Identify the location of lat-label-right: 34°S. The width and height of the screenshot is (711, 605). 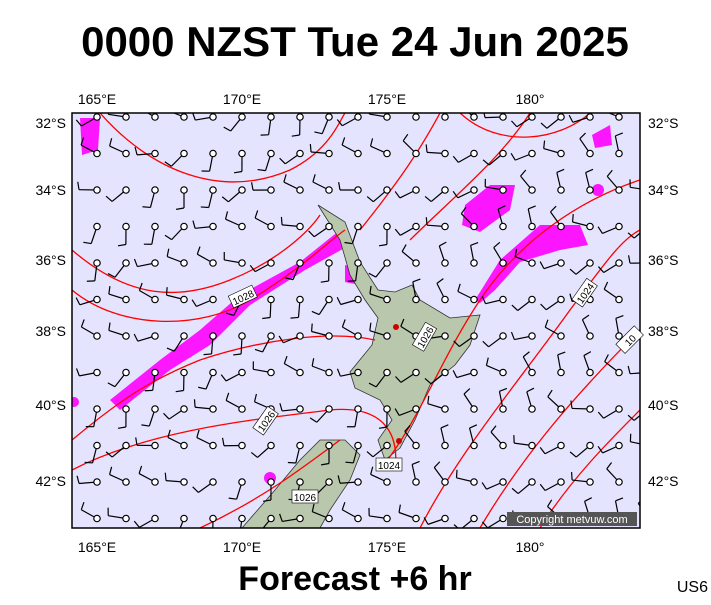
(663, 190).